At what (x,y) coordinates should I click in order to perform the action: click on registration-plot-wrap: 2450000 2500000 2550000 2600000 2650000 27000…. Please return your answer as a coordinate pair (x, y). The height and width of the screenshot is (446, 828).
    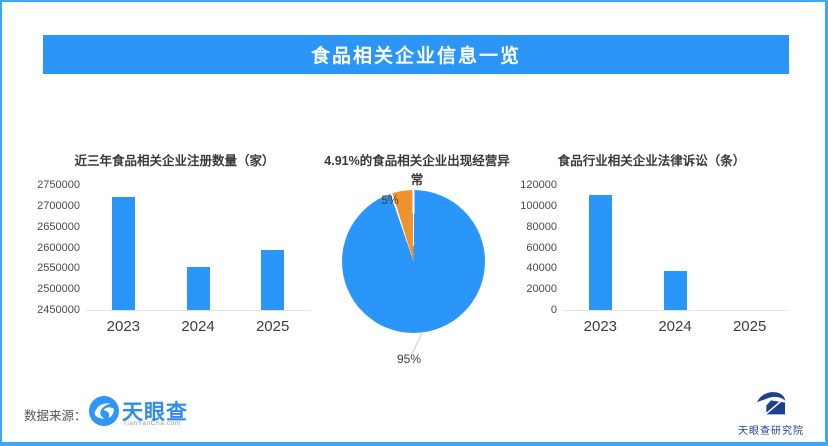
    Looking at the image, I should click on (174, 262).